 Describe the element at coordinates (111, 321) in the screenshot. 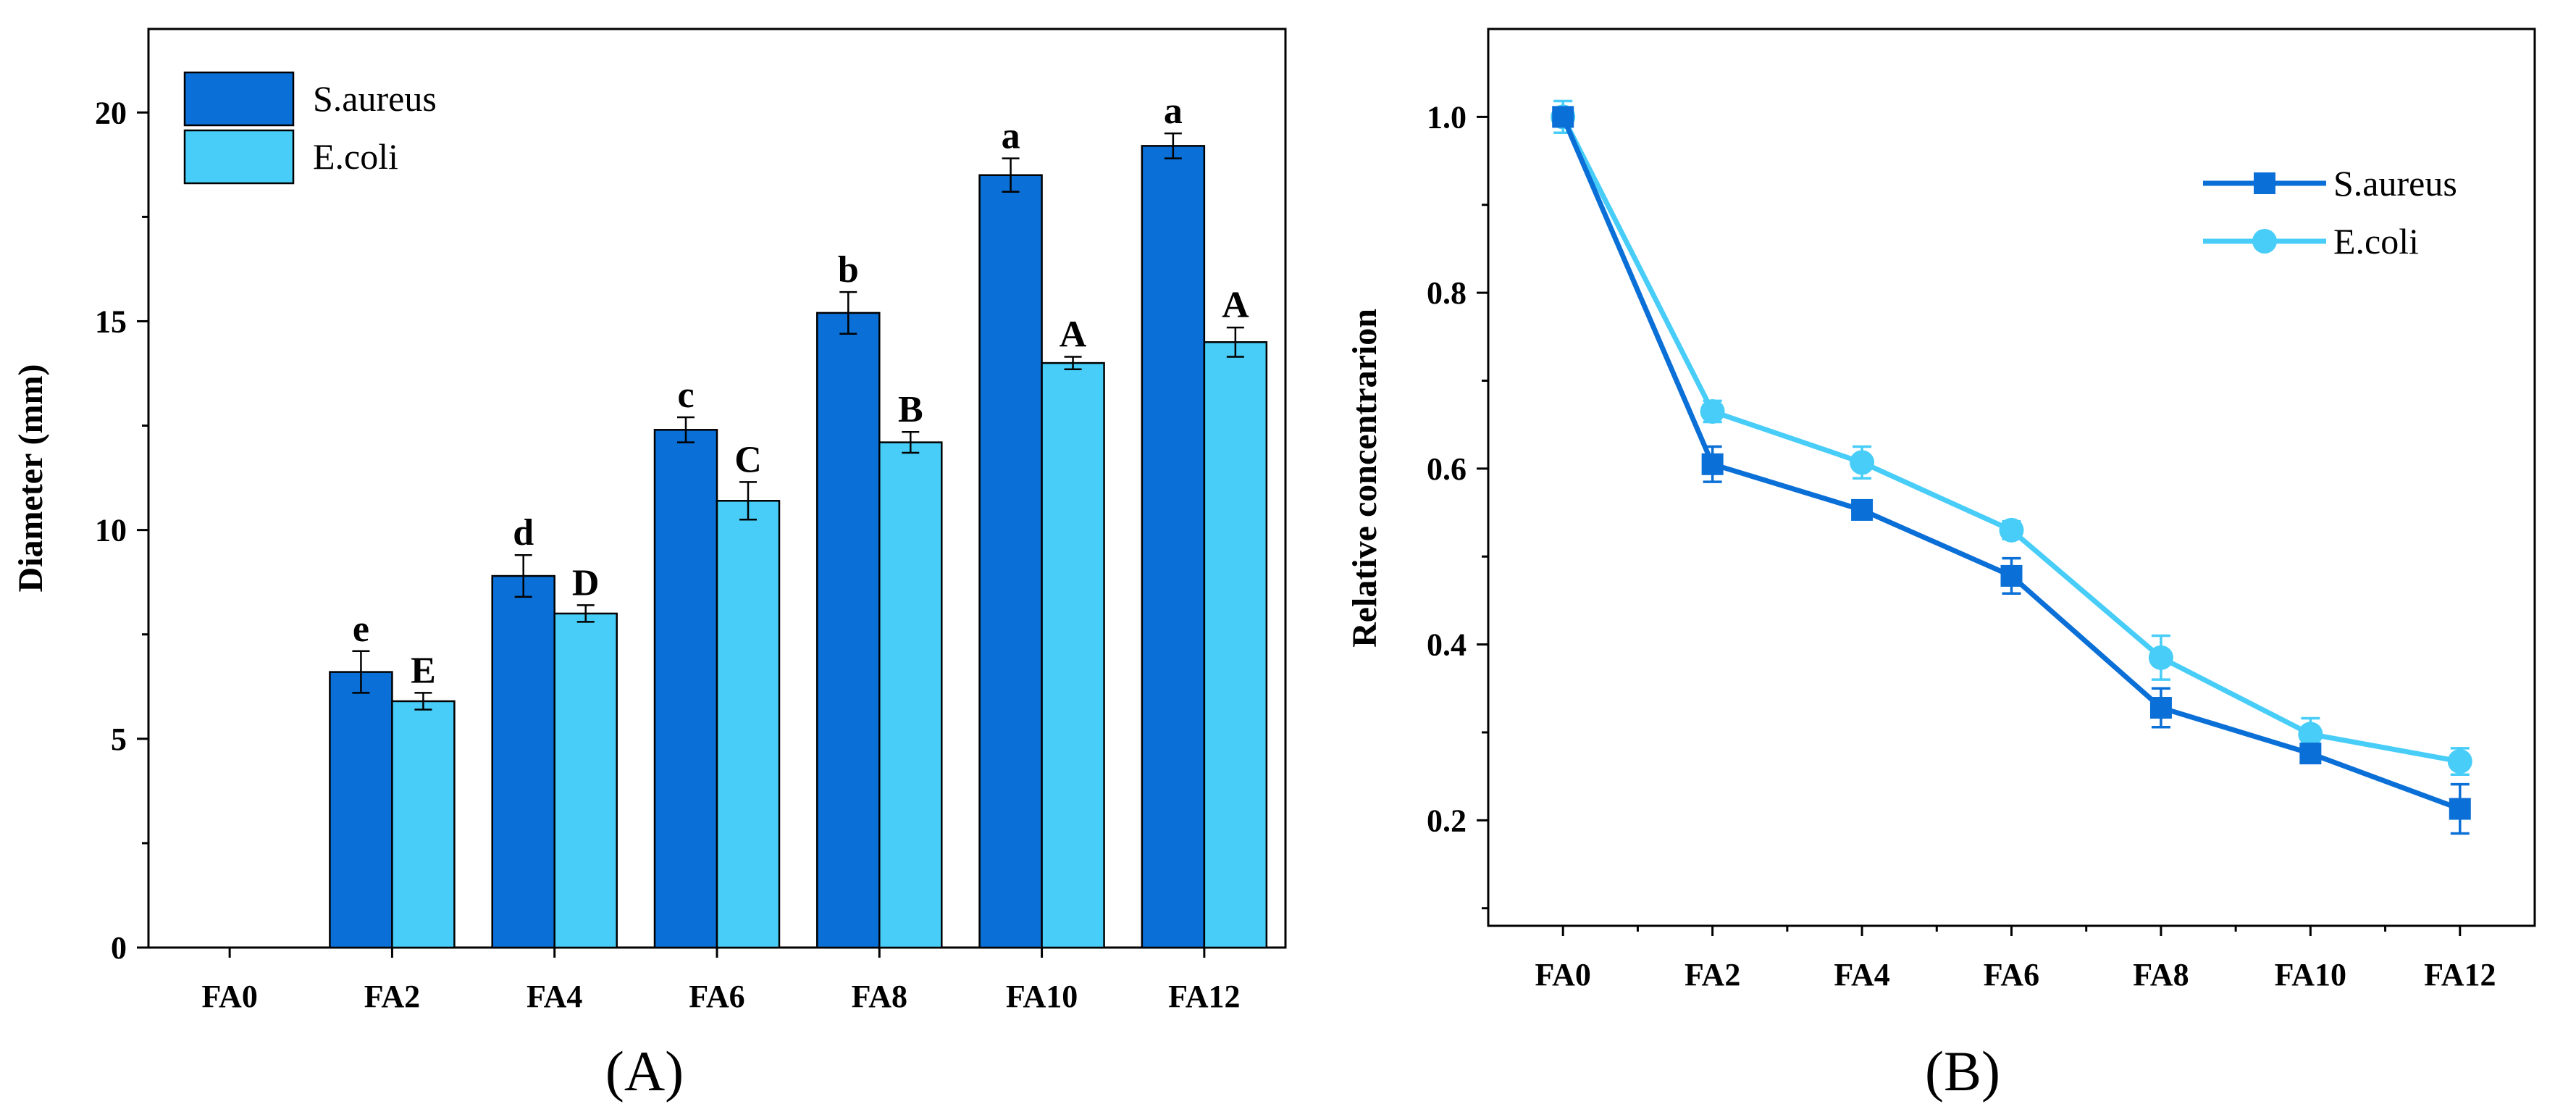

I see `y-tick-label: 15` at that location.